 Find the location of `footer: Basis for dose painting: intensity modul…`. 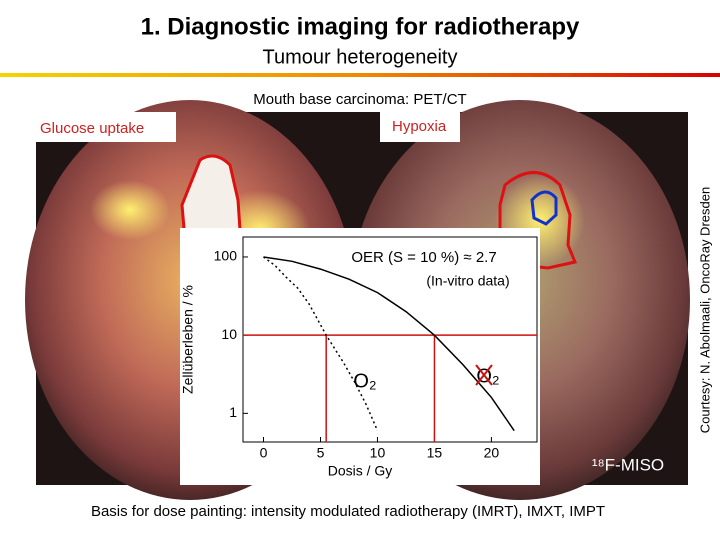

footer: Basis for dose painting: intensity modul… is located at coordinates (348, 511).